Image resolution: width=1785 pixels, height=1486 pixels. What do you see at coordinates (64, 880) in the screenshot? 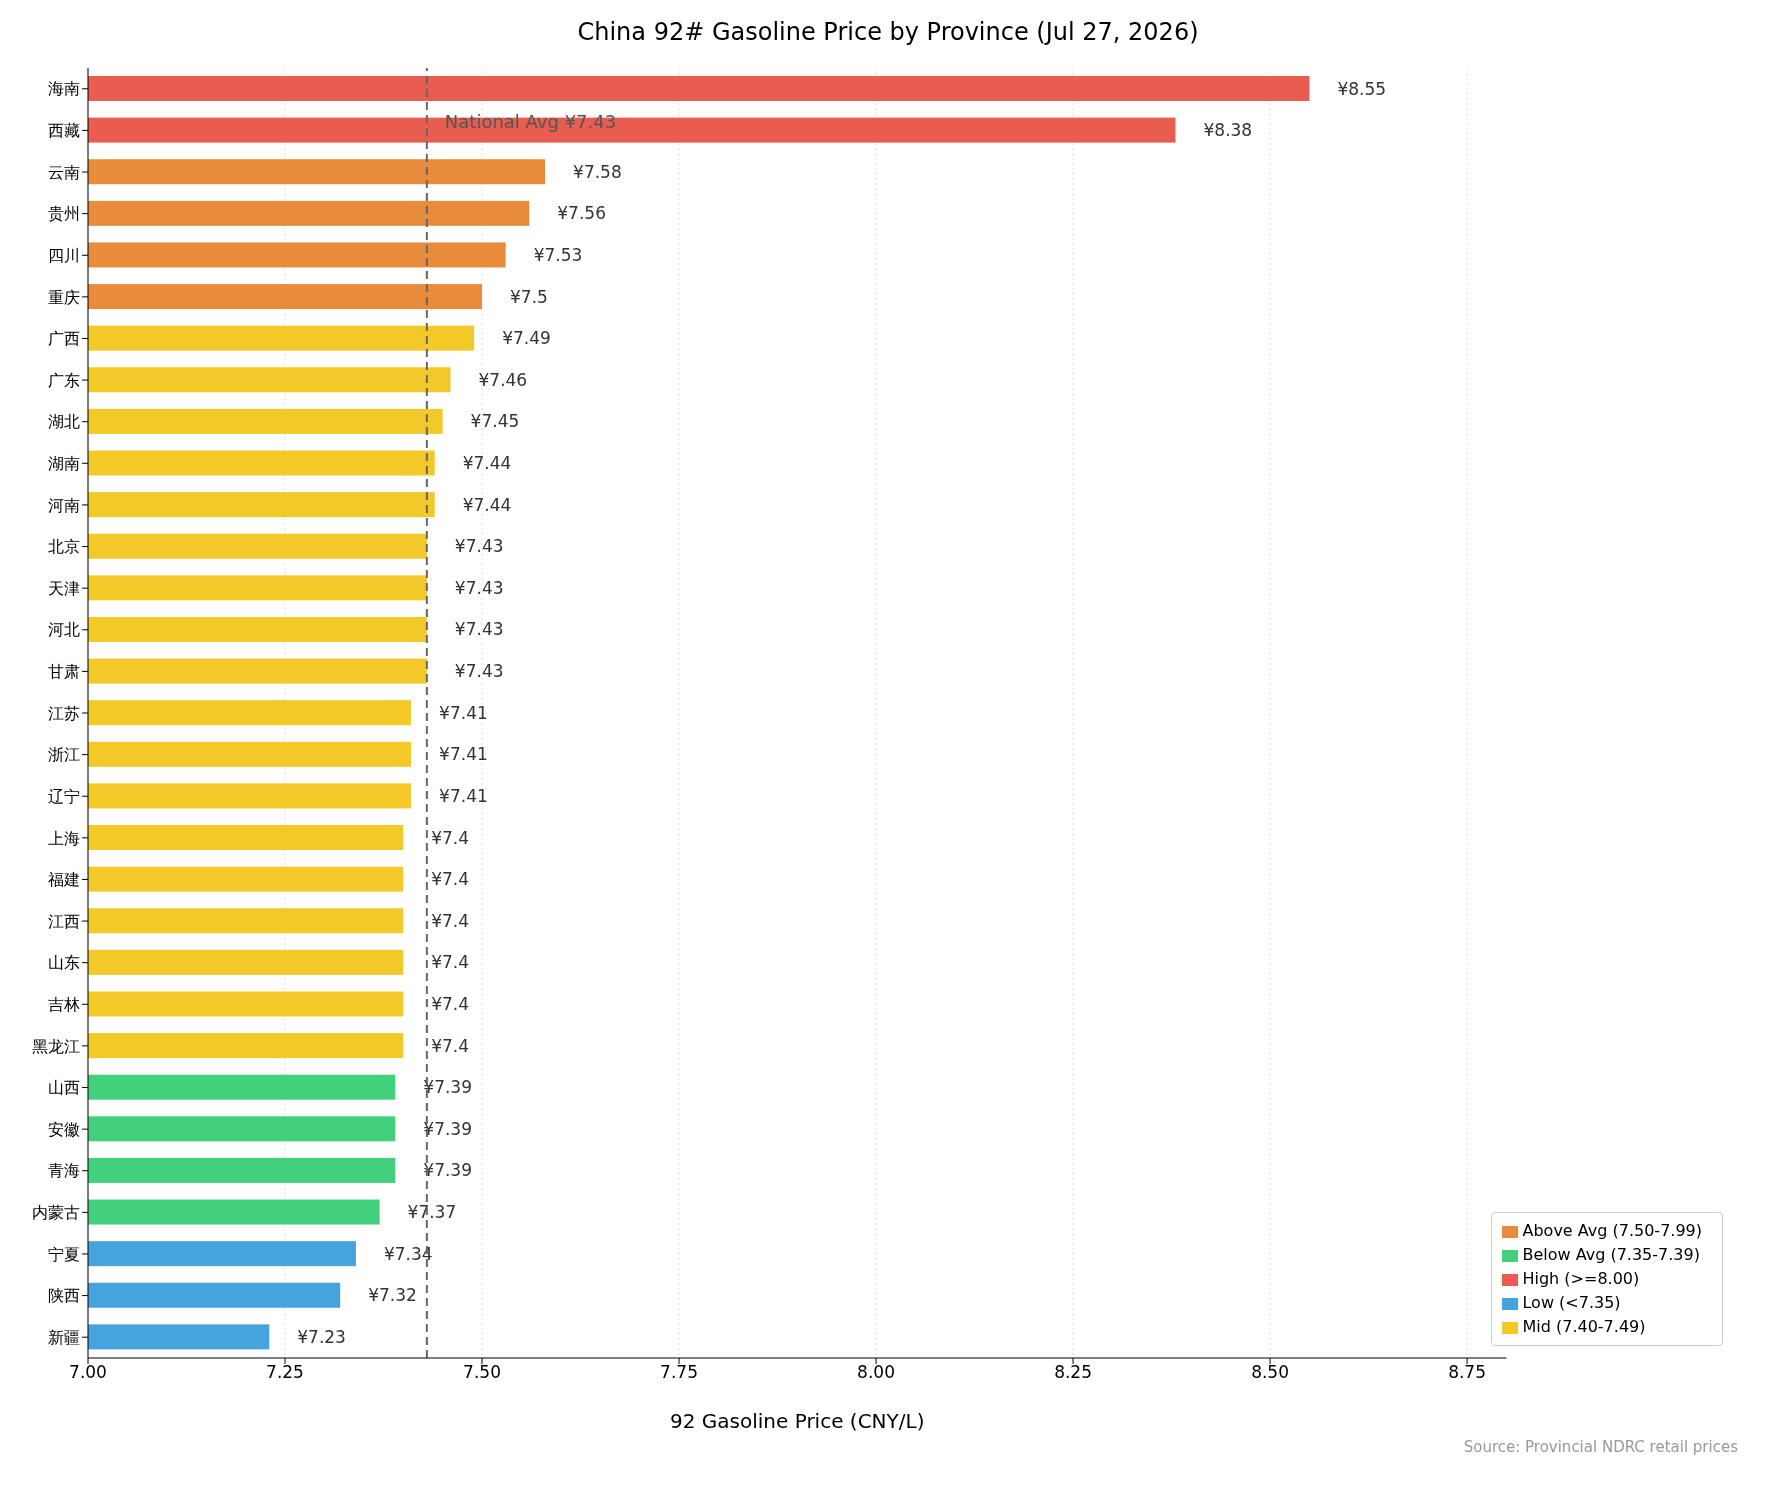
I see `y-tick-label: 福建` at bounding box center [64, 880].